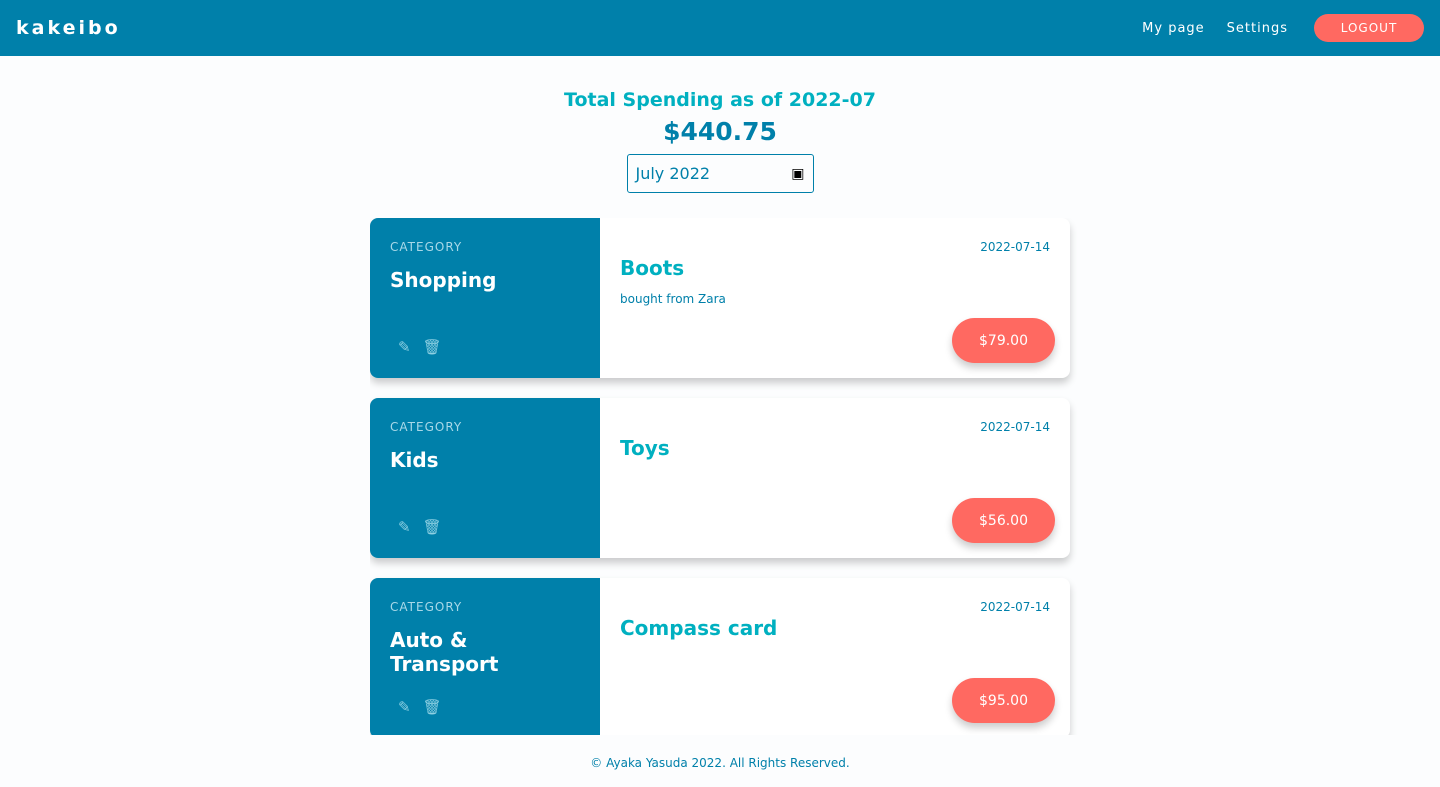 This screenshot has width=1440, height=787. Describe the element at coordinates (1003, 700) in the screenshot. I see `amount-badge: $95.00` at that location.